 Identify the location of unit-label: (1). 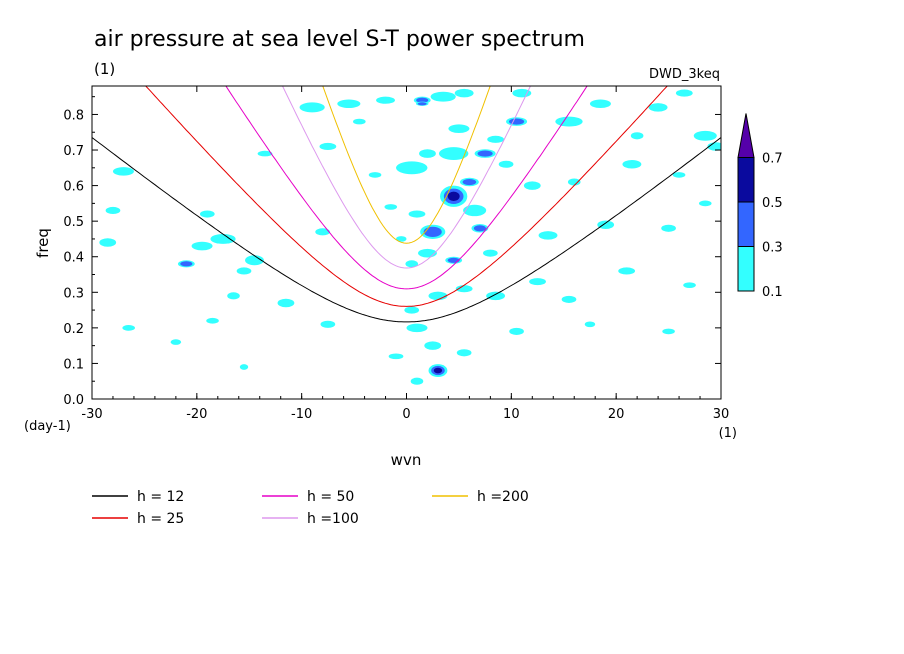
(104, 69).